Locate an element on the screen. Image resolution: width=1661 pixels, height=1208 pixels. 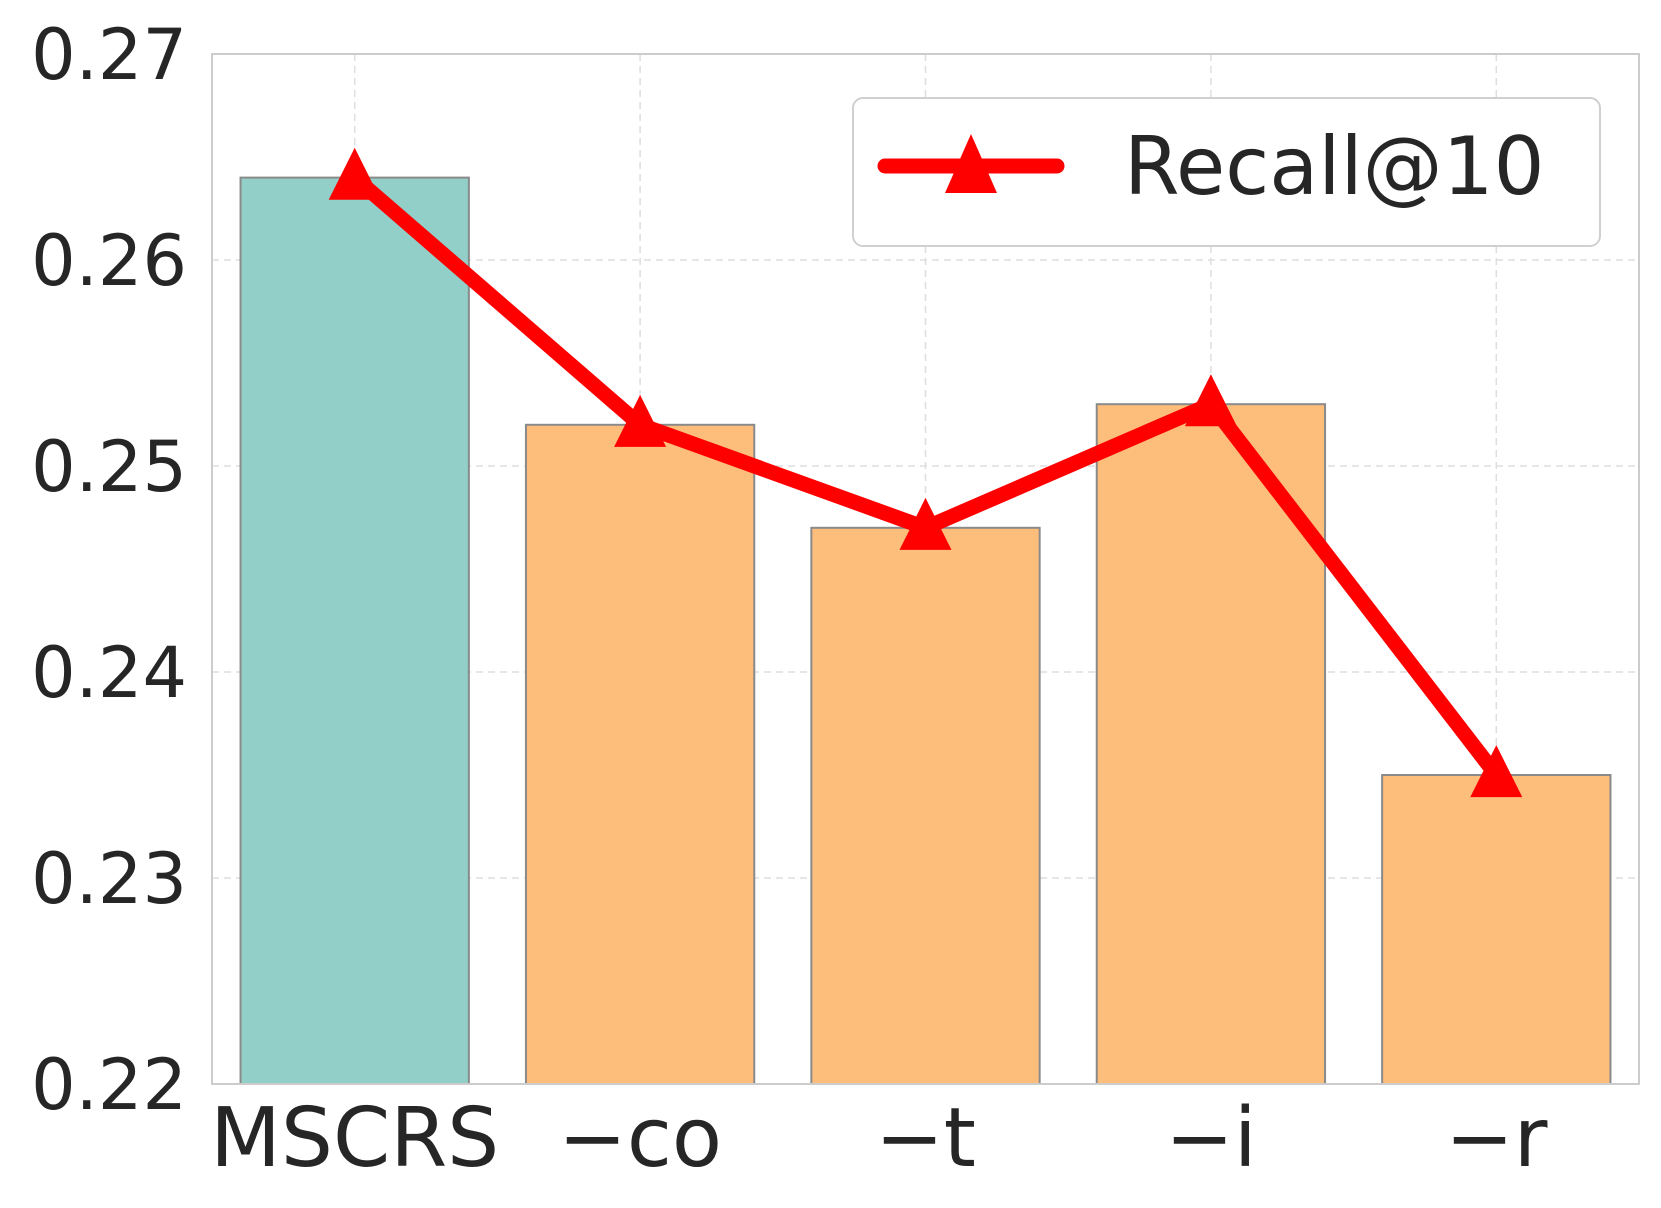
x-tick-label: −i is located at coordinates (1211, 1138).